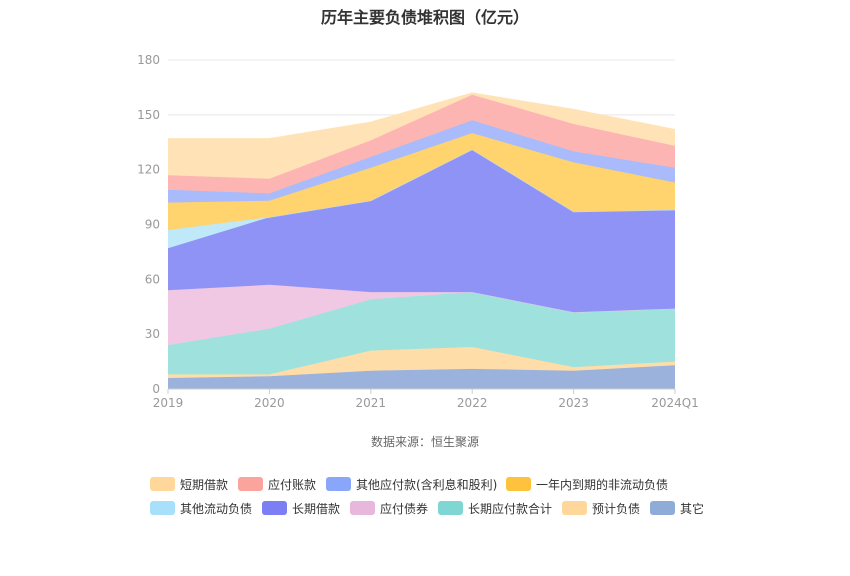 The width and height of the screenshot is (850, 576). What do you see at coordinates (422, 116) in the screenshot?
I see `series-line` at bounding box center [422, 116].